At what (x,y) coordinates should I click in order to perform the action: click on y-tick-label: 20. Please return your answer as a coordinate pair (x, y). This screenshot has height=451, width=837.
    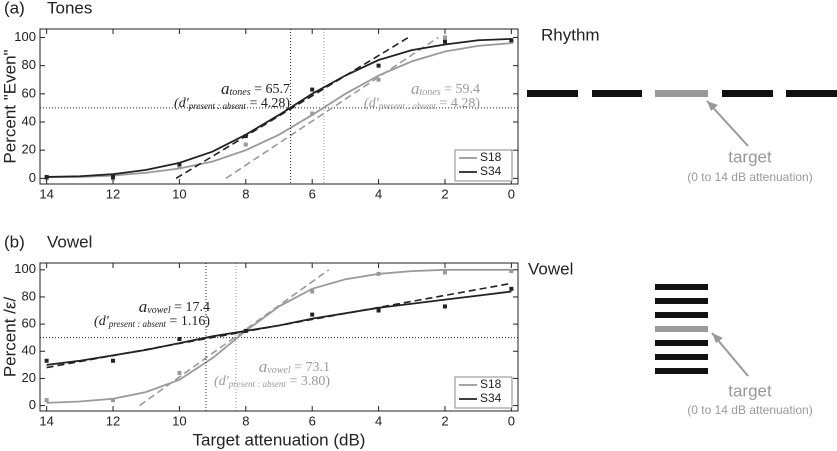
    Looking at the image, I should click on (29, 377).